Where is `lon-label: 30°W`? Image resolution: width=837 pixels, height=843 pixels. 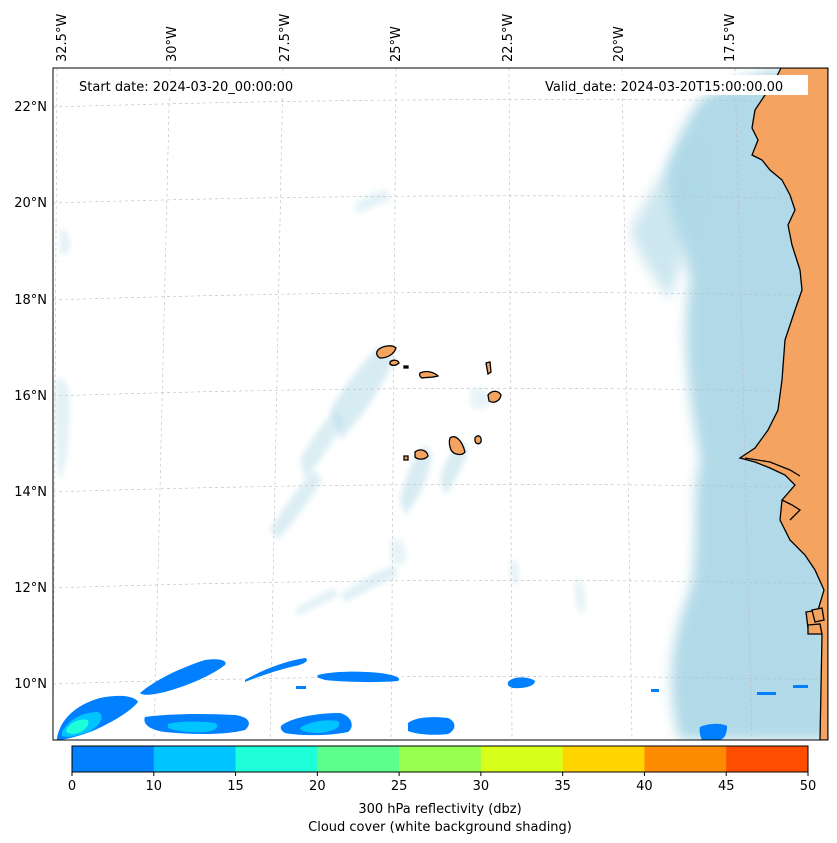
lon-label: 30°W is located at coordinates (172, 44).